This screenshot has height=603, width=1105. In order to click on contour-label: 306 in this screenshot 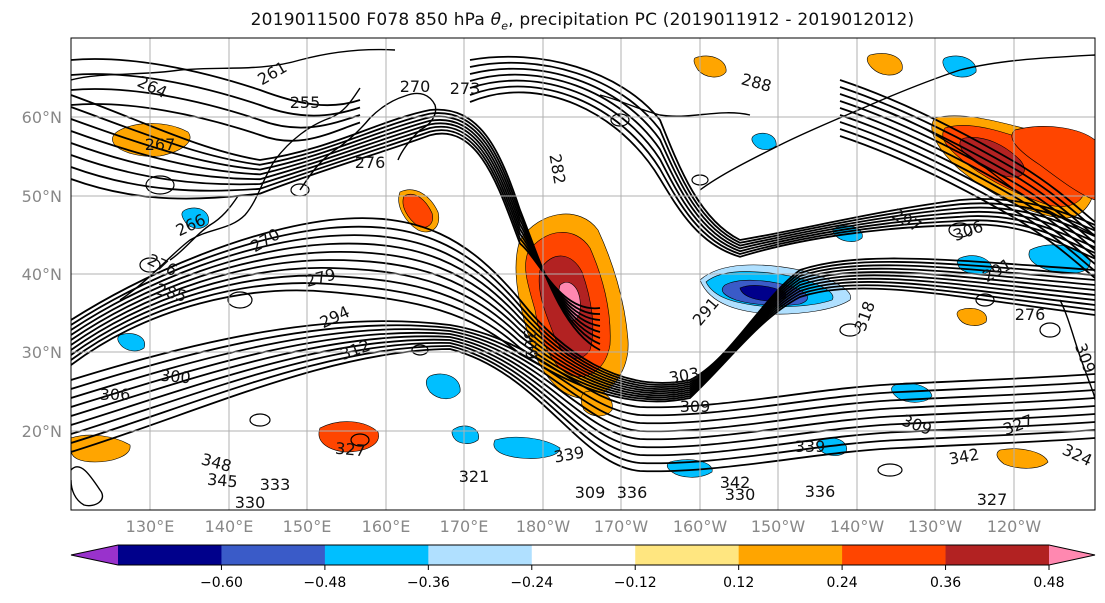, I will do `click(115, 394)`.